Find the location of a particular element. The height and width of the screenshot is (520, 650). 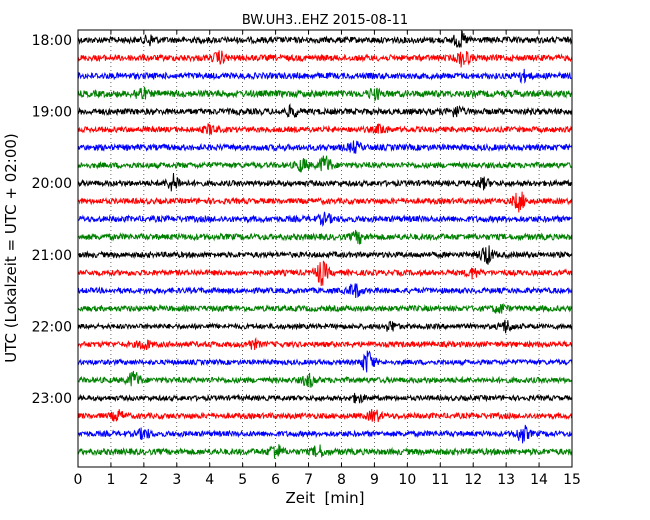

trace-2030 is located at coordinates (325, 219).